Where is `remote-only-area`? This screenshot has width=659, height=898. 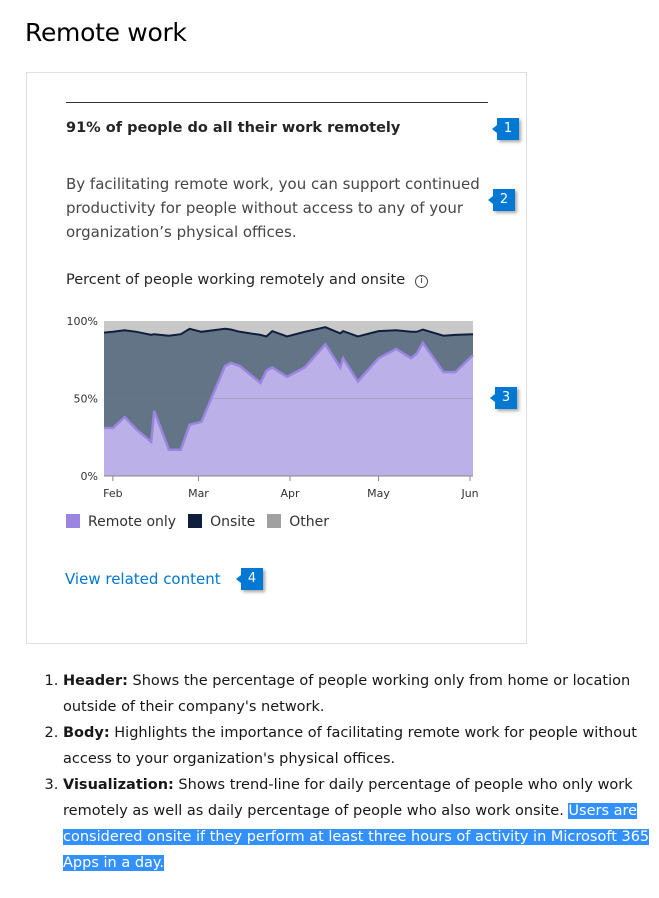 remote-only-area is located at coordinates (288, 409).